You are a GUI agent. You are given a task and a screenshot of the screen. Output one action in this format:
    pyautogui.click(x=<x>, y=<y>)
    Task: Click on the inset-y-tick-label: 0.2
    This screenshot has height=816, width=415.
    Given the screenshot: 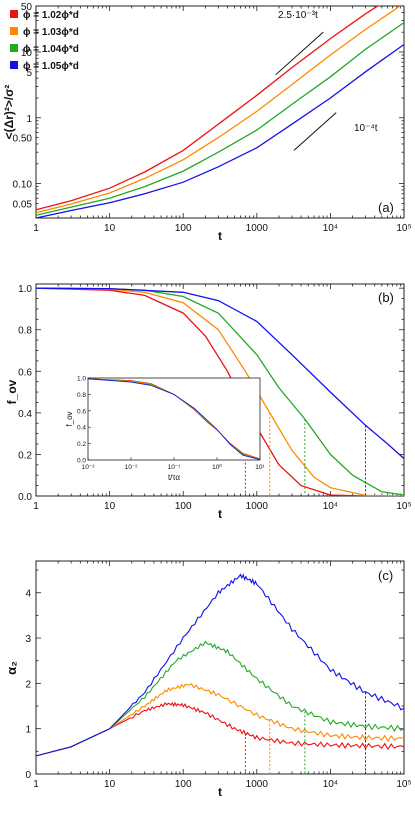 What is the action you would take?
    pyautogui.click(x=81, y=444)
    